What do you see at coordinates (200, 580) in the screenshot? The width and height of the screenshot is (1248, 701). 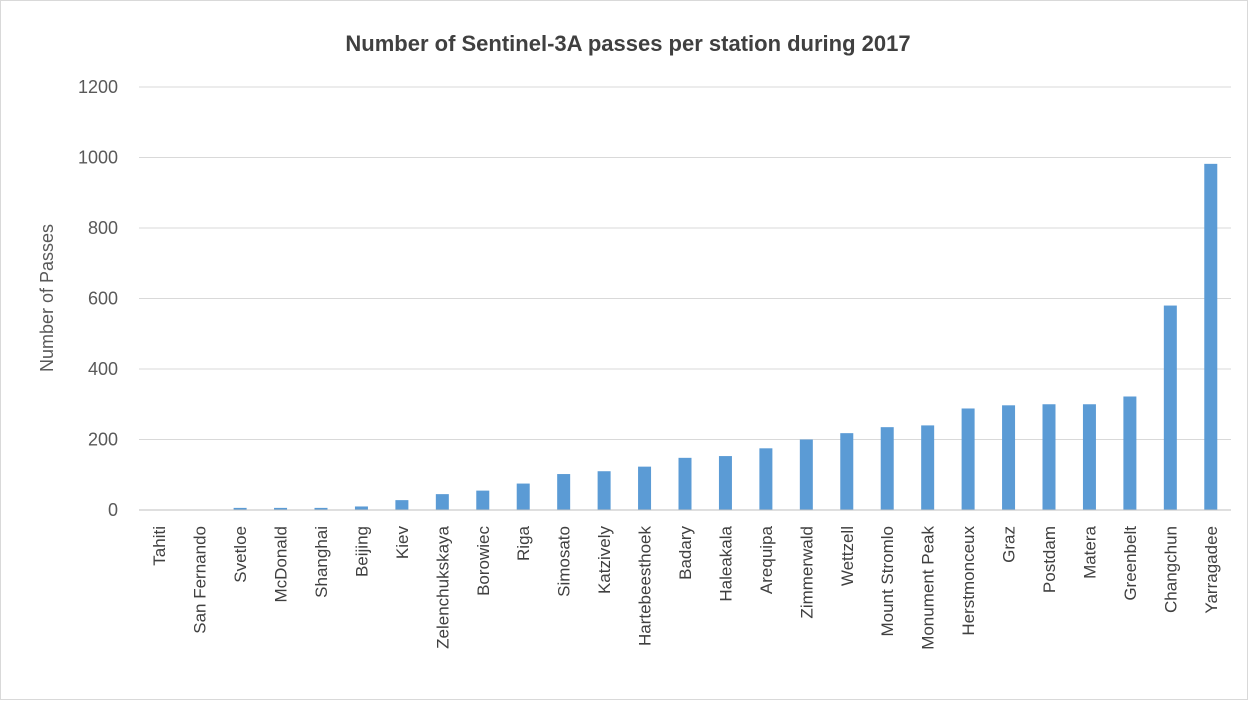 I see `x-tick-label: San Fernando` at bounding box center [200, 580].